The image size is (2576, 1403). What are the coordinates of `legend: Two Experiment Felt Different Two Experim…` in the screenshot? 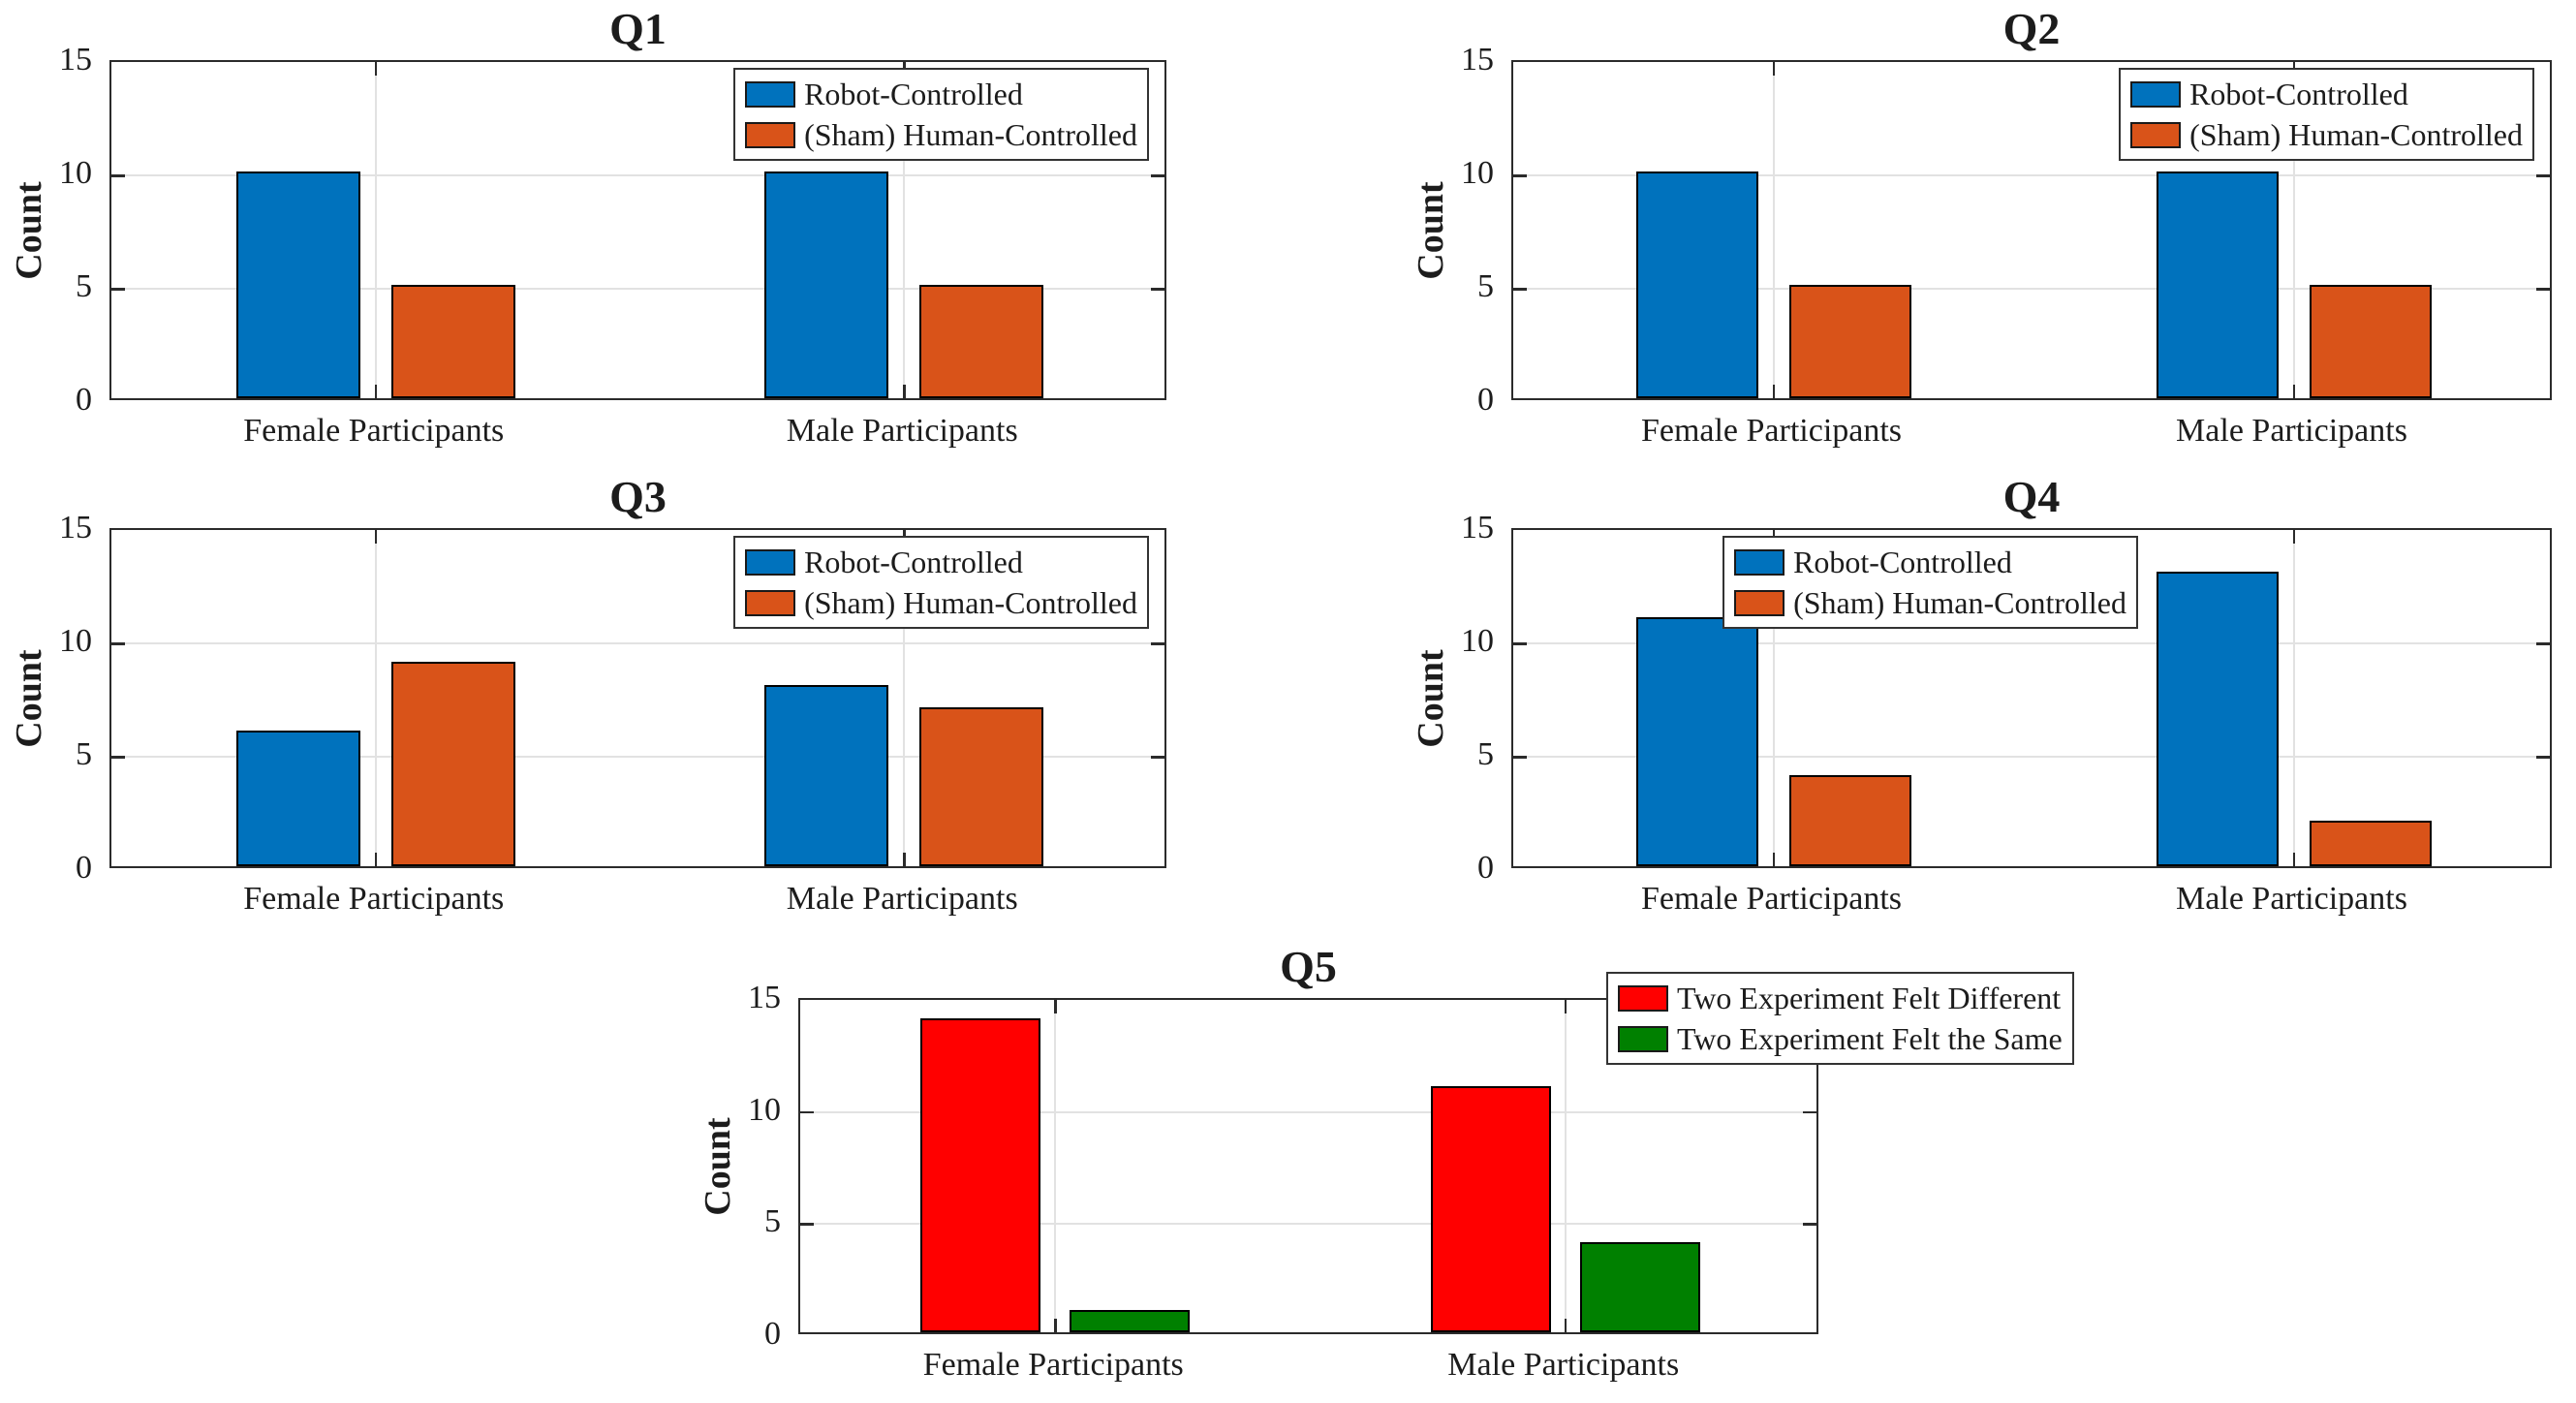 It's located at (1840, 1018).